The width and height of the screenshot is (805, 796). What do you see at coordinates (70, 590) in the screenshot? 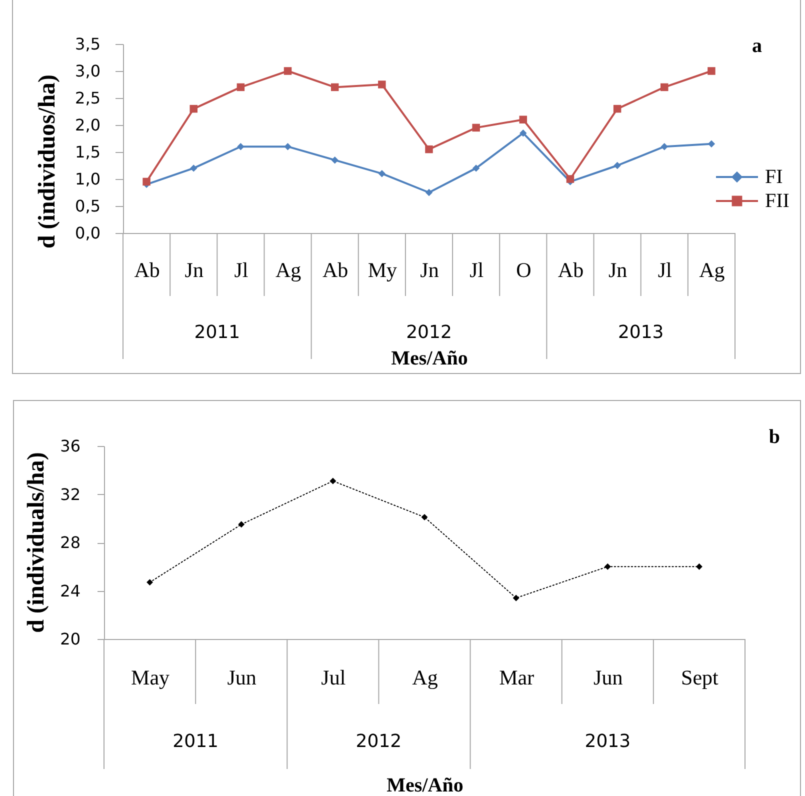
I see `y-tick-label: 24` at bounding box center [70, 590].